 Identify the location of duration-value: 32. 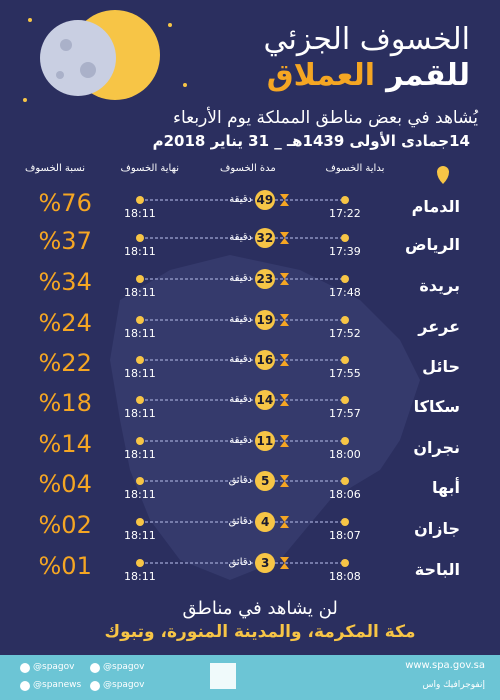
(265, 238).